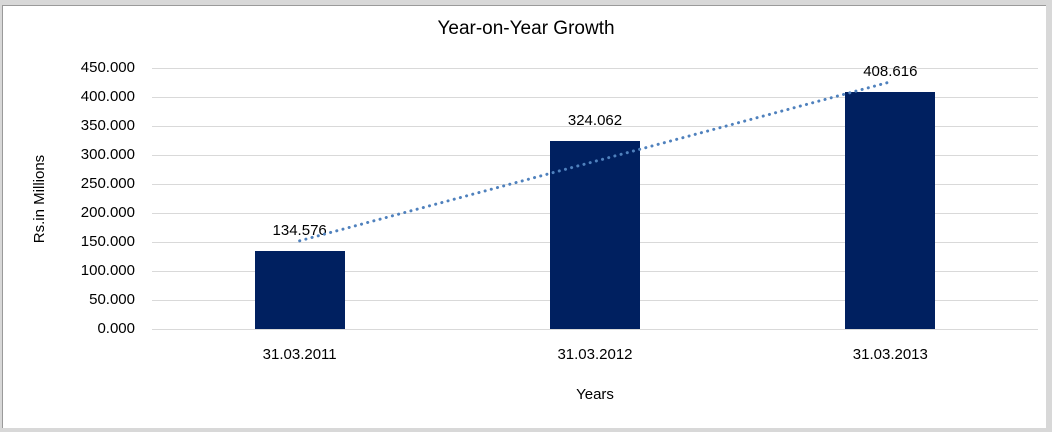 The image size is (1052, 432). Describe the element at coordinates (595, 354) in the screenshot. I see `x-axis-tick-label: 31.03.2012` at that location.